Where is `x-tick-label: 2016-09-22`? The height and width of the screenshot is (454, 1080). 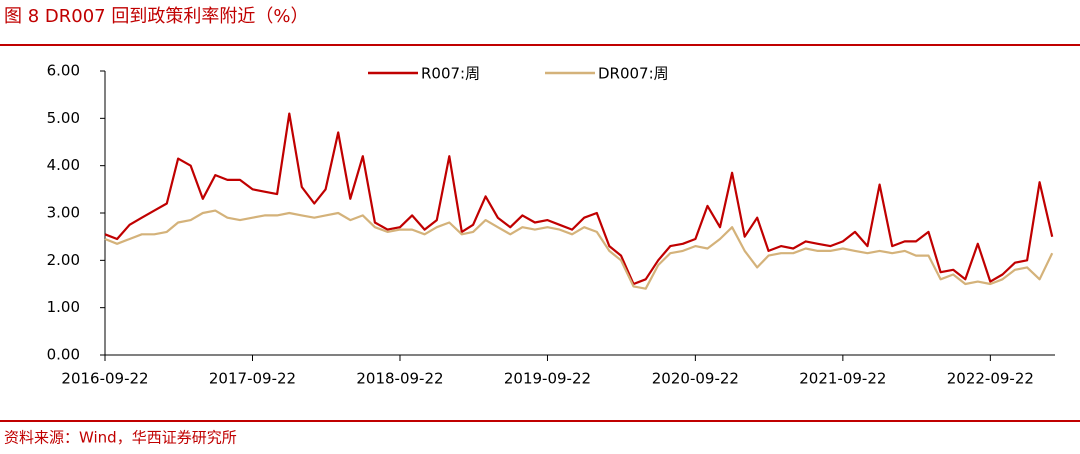 x-tick-label: 2016-09-22 is located at coordinates (104, 379).